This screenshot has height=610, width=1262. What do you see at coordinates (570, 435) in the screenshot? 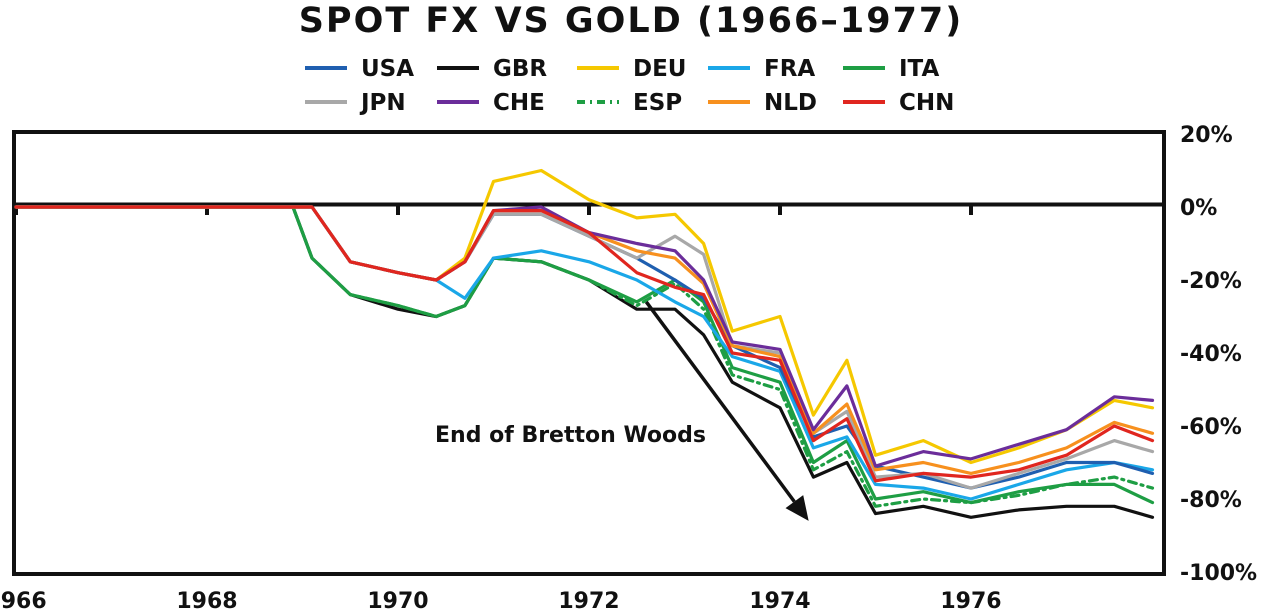
I see `annotation-text: End of Bretton Woods` at bounding box center [570, 435].